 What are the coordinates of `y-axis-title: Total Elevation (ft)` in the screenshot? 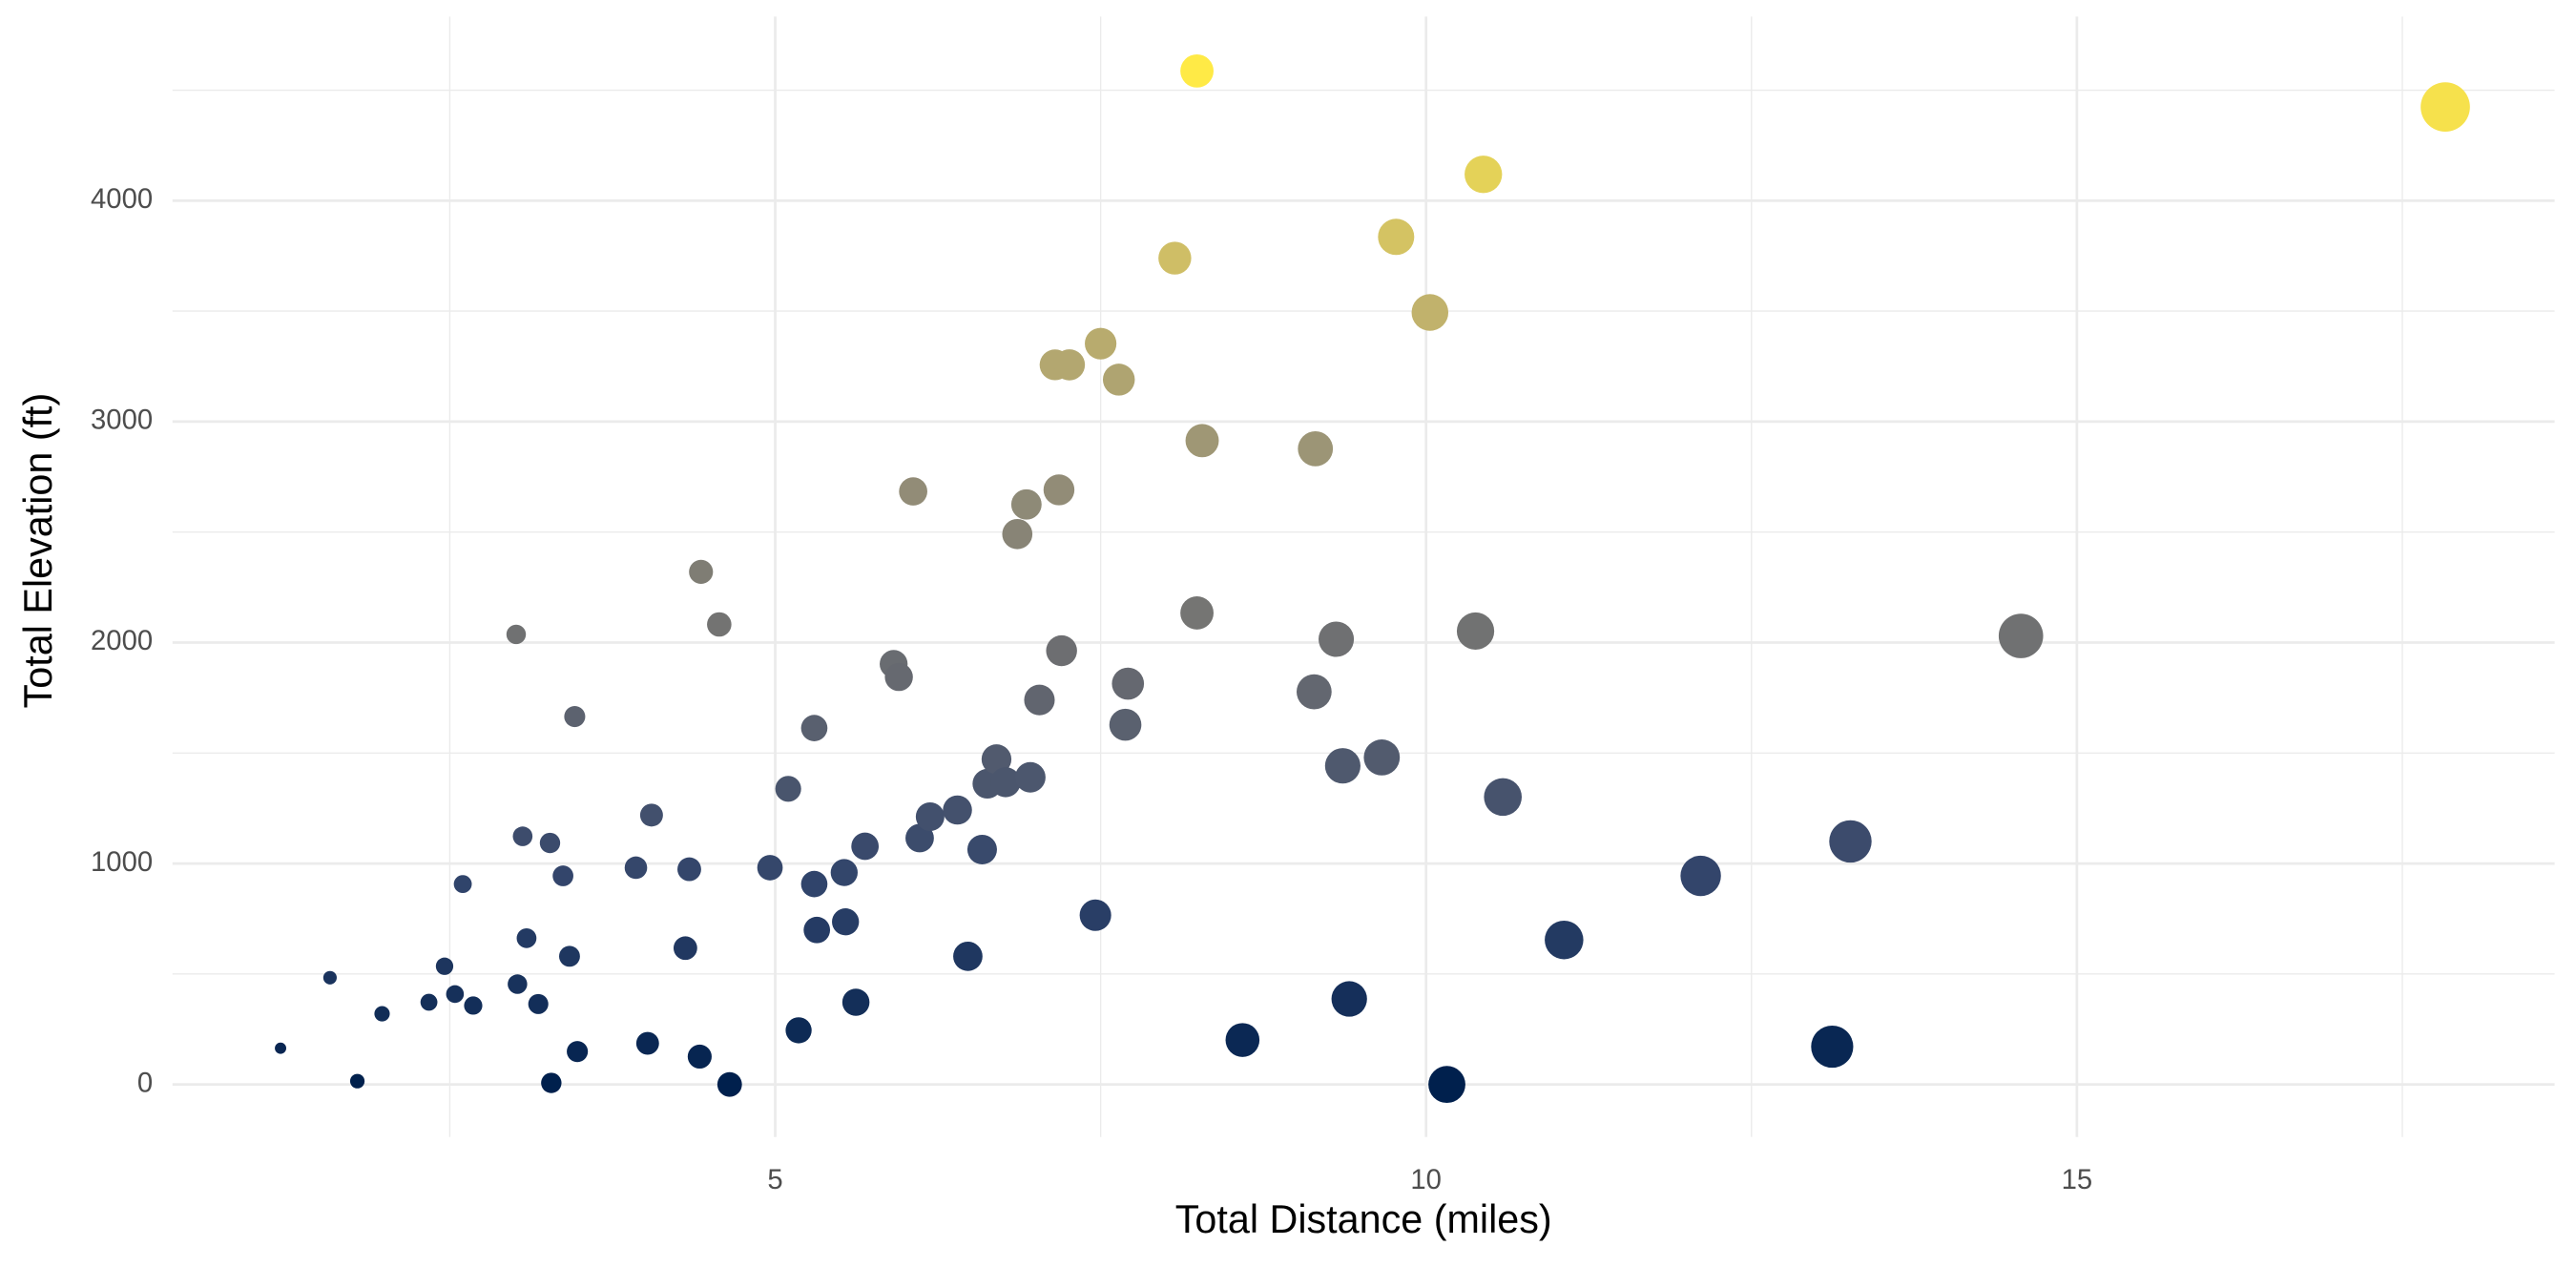 It's located at (38, 551).